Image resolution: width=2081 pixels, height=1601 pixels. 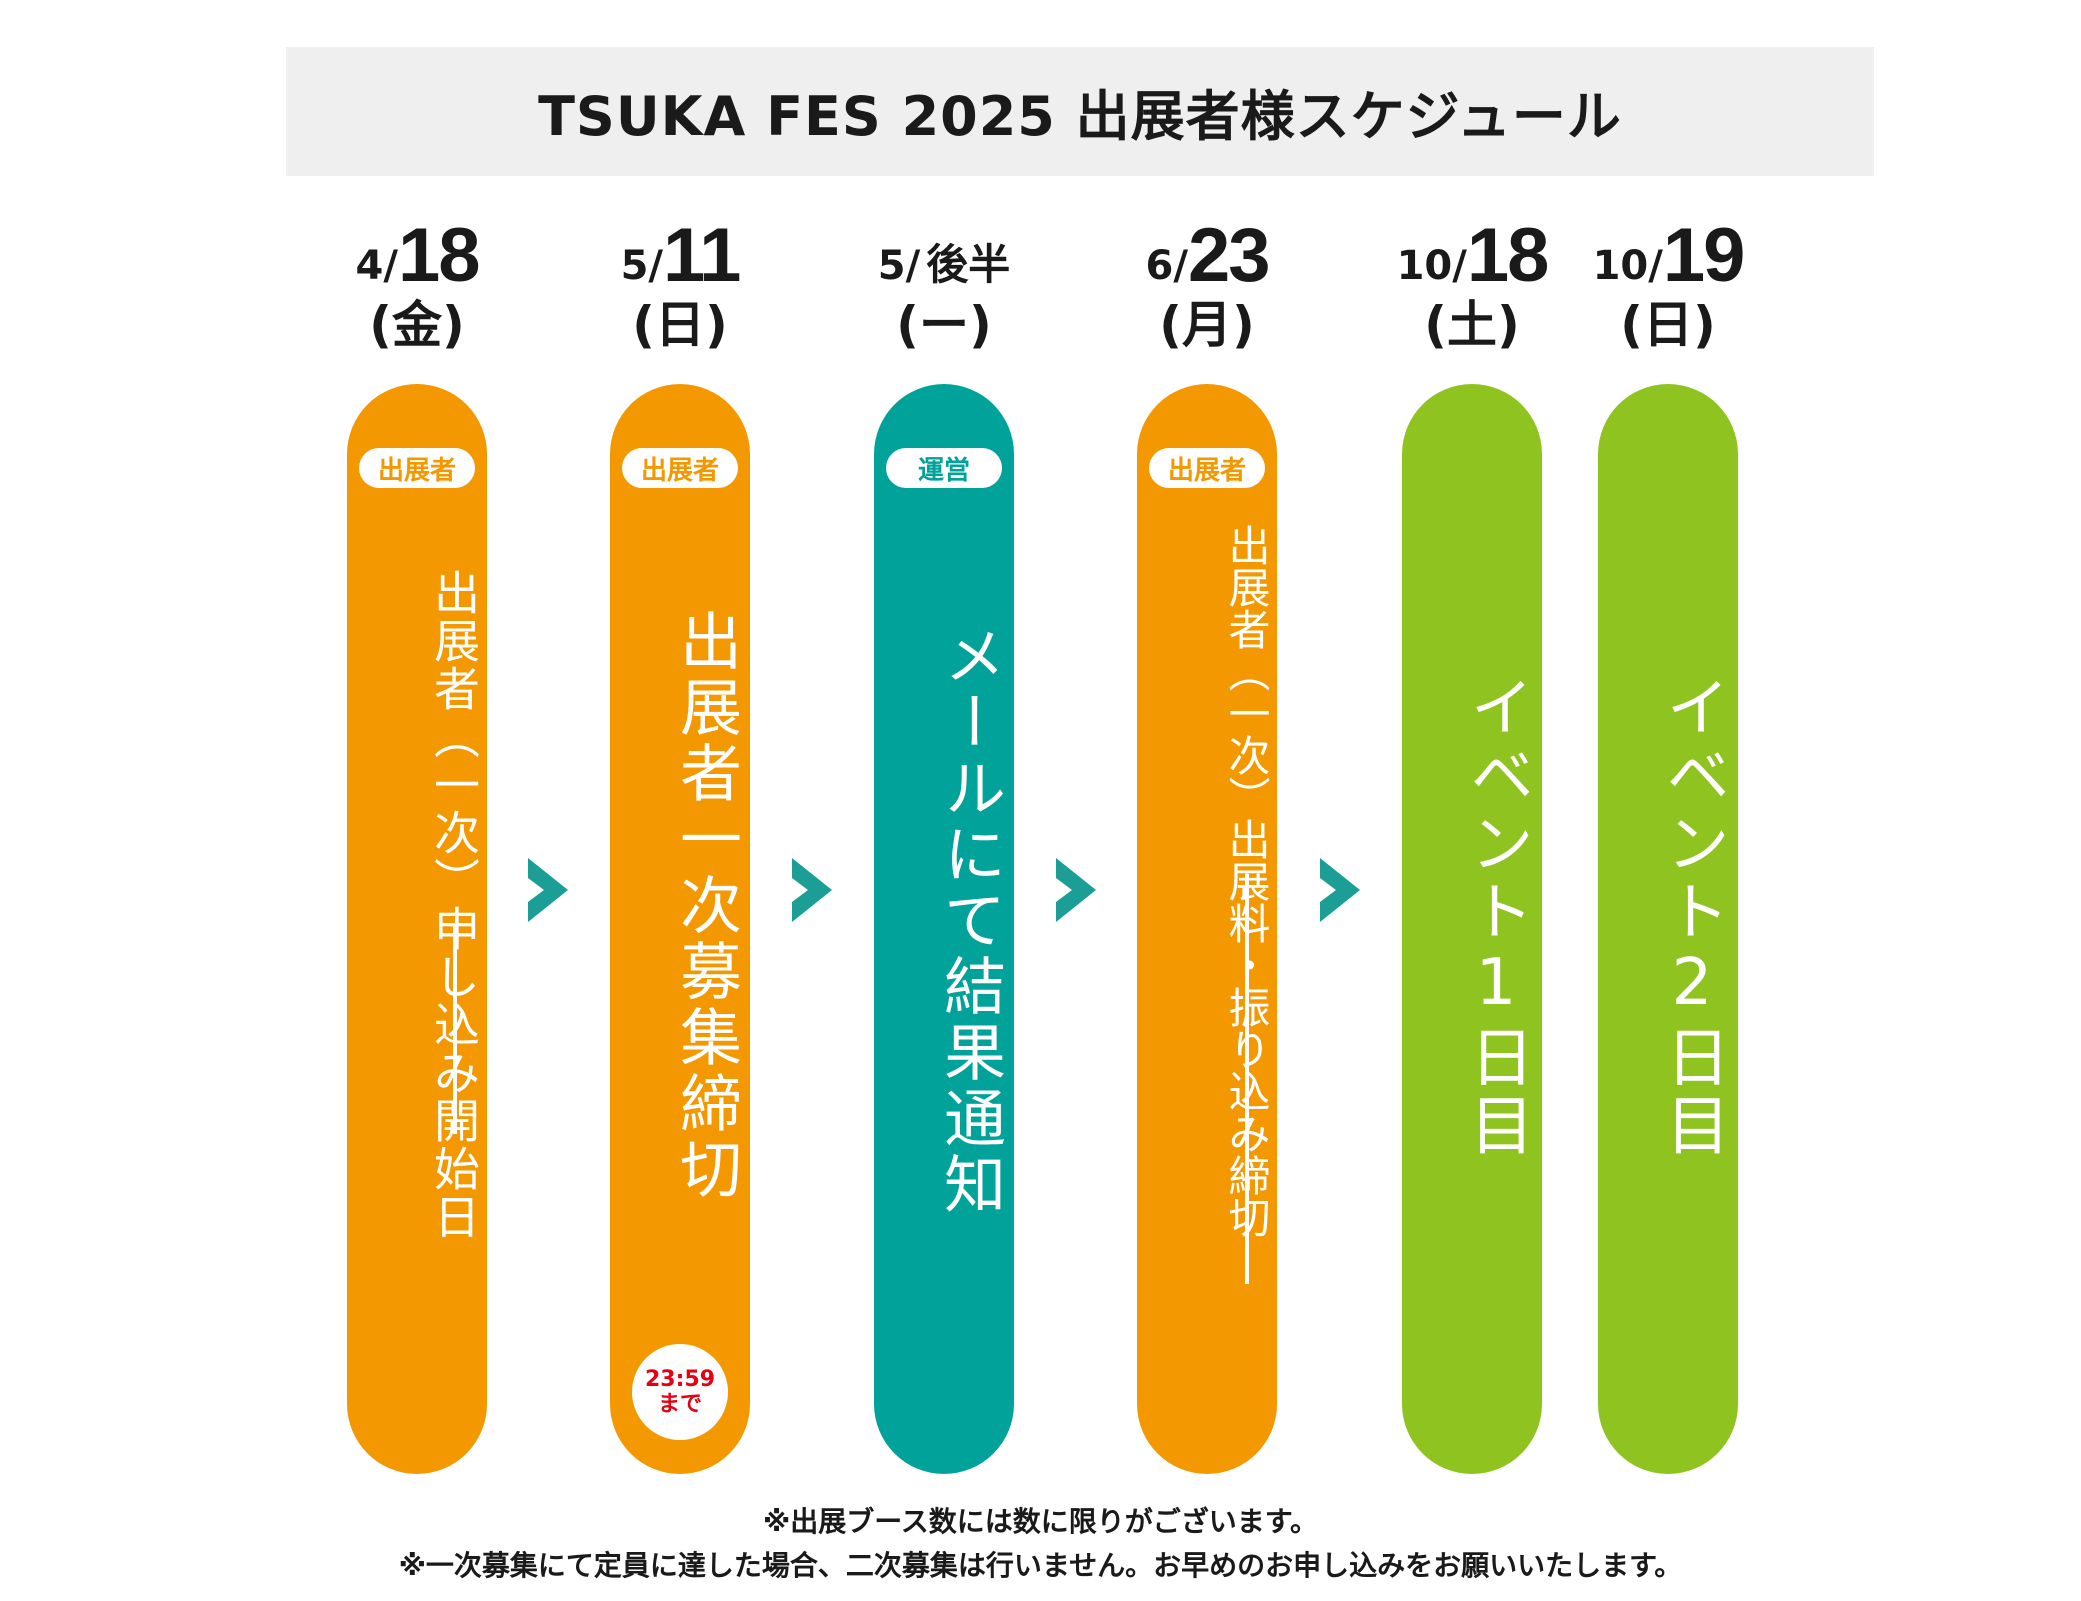 I want to click on date-step-1: 4/18 (金), so click(x=417, y=282).